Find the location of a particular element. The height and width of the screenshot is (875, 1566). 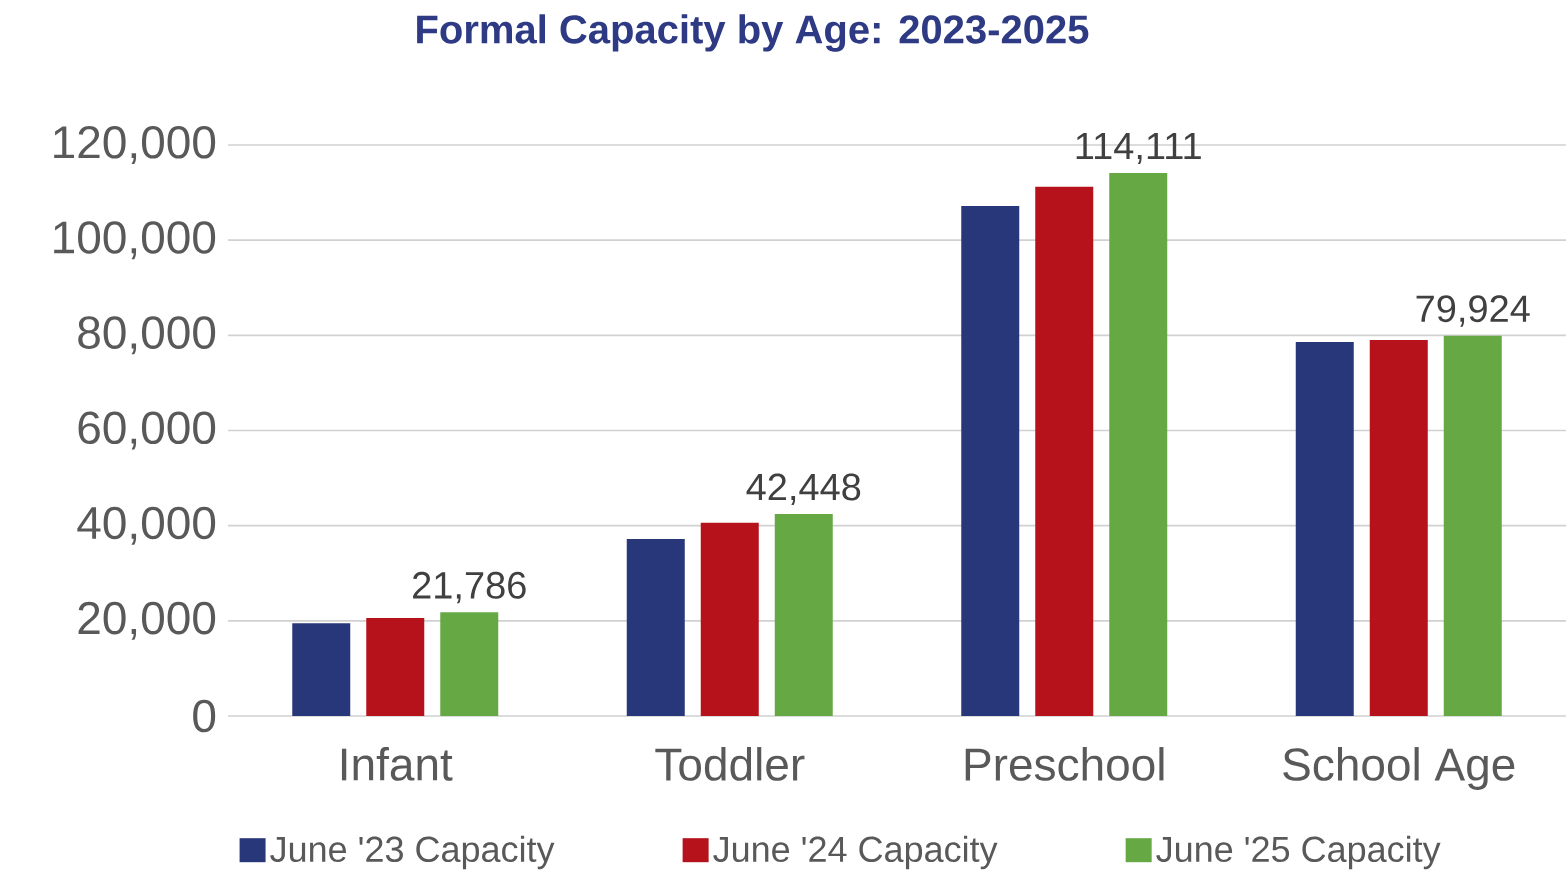

legend-label: June '23 Capacity is located at coordinates (412, 852).